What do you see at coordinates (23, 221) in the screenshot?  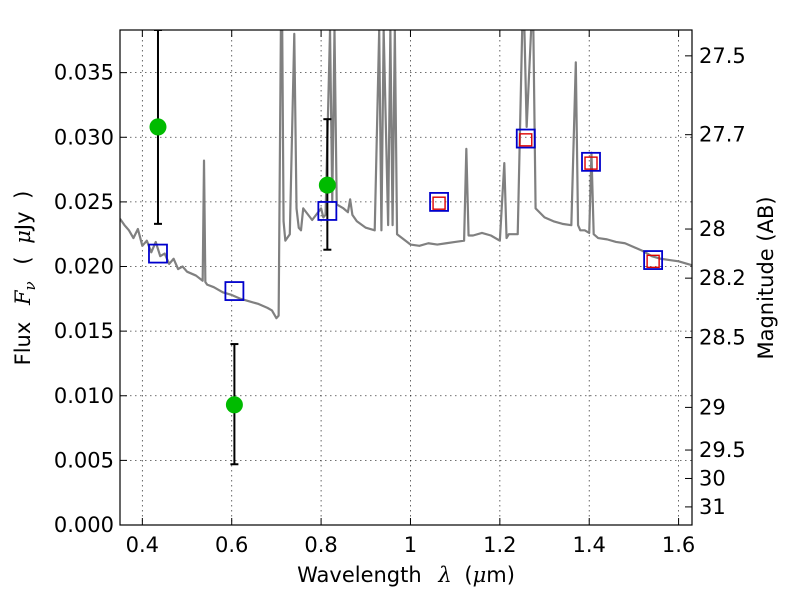 I see `y-axis-title-unit: Jy` at bounding box center [23, 221].